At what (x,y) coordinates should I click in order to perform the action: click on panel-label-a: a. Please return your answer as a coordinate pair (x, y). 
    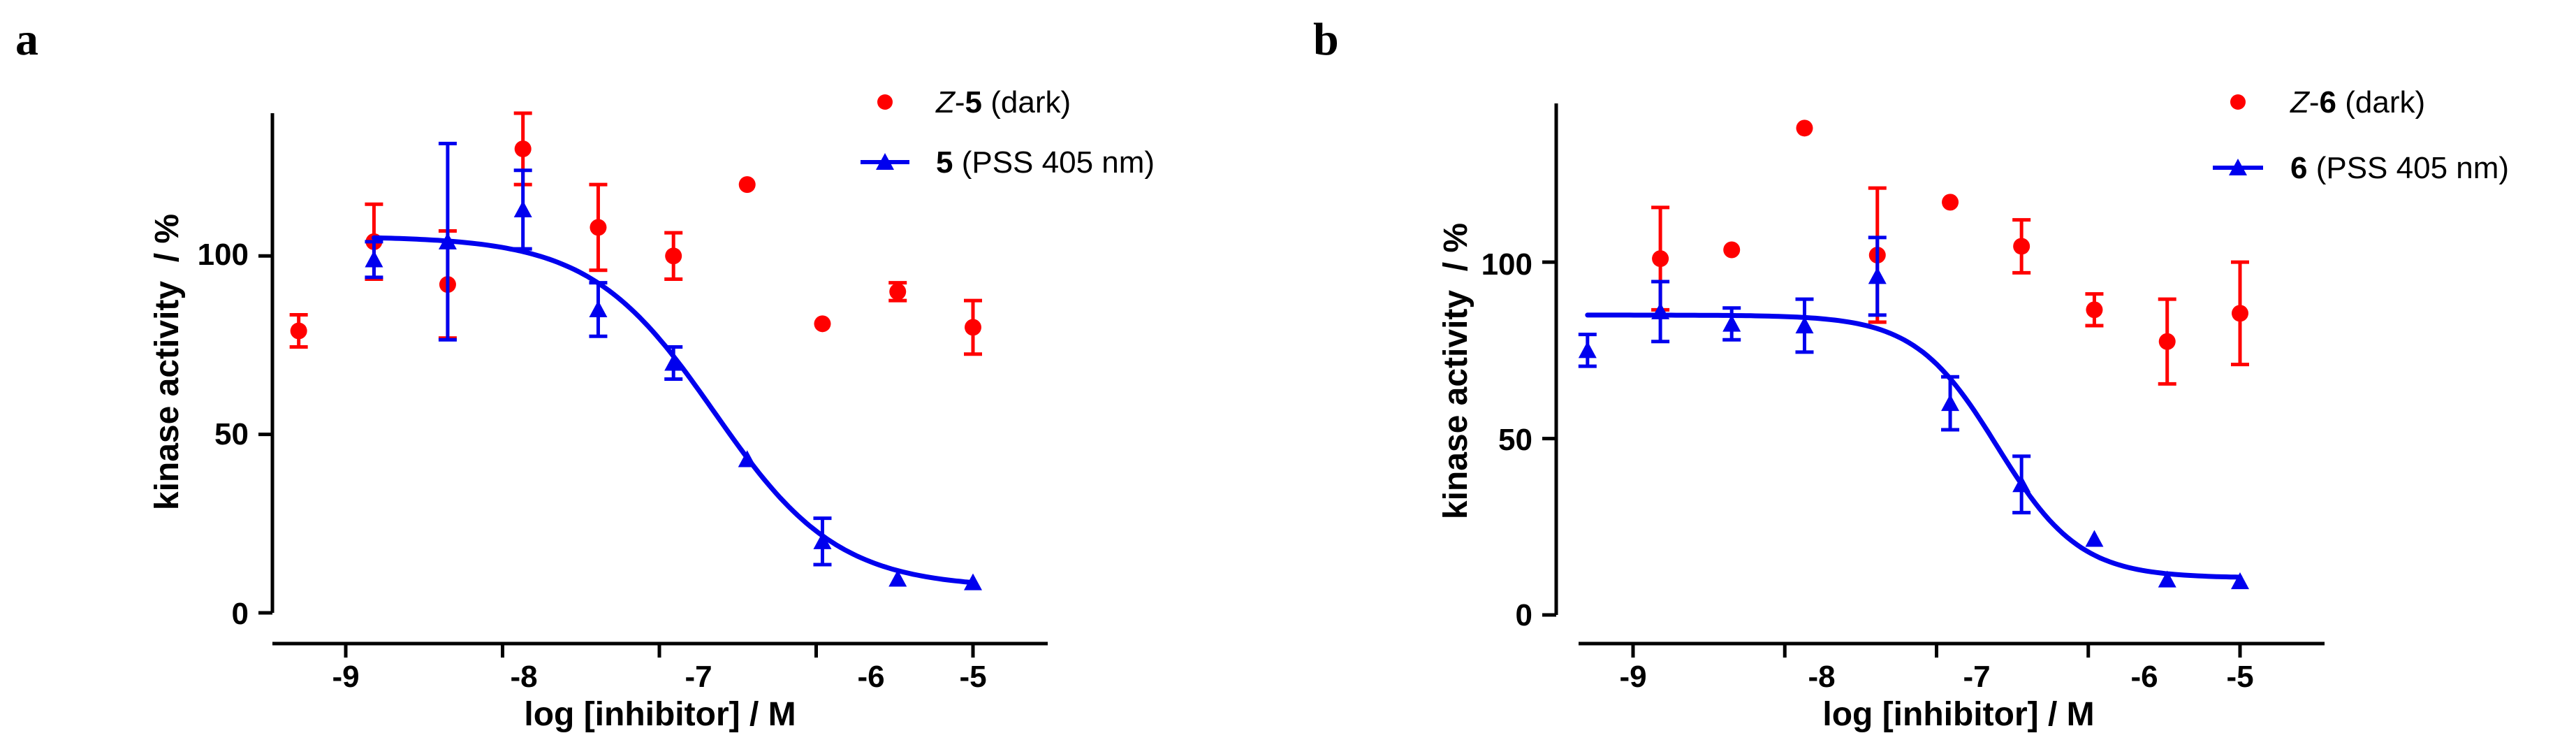
    Looking at the image, I should click on (27, 39).